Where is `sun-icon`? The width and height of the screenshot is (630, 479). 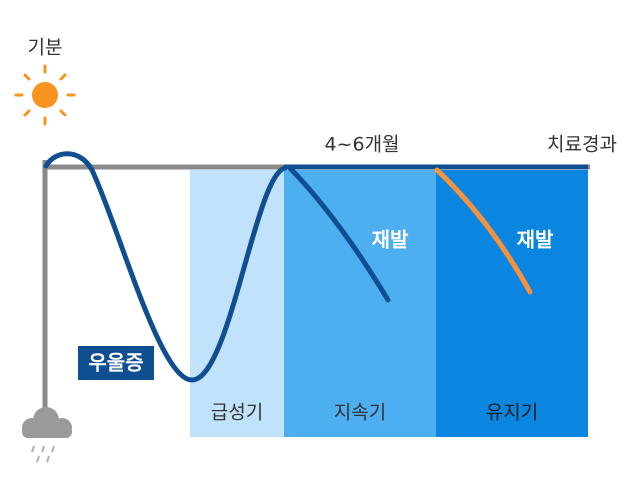
sun-icon is located at coordinates (45, 95).